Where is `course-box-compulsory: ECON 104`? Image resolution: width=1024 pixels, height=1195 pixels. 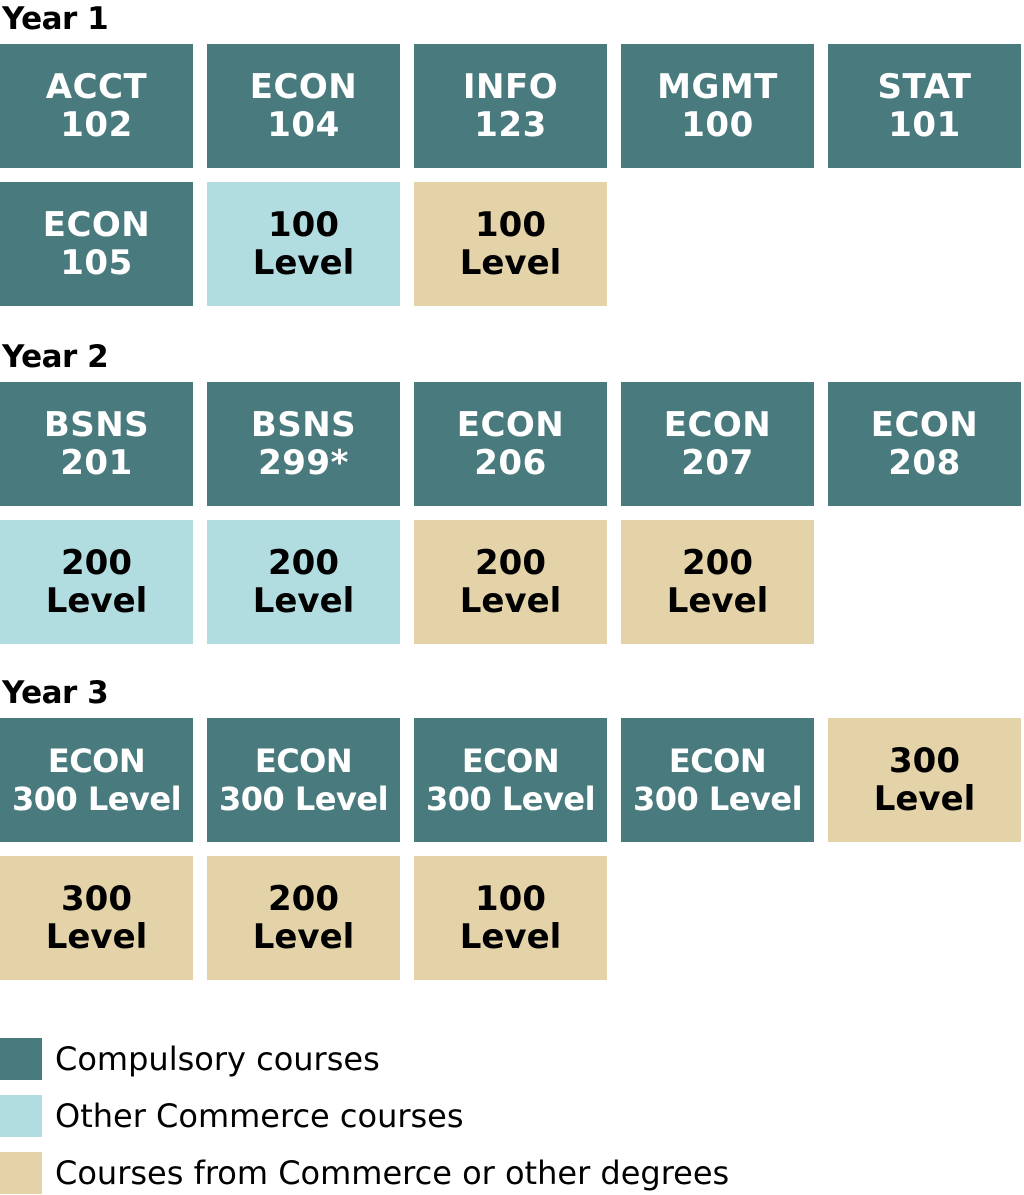
course-box-compulsory: ECON 104 is located at coordinates (303, 106).